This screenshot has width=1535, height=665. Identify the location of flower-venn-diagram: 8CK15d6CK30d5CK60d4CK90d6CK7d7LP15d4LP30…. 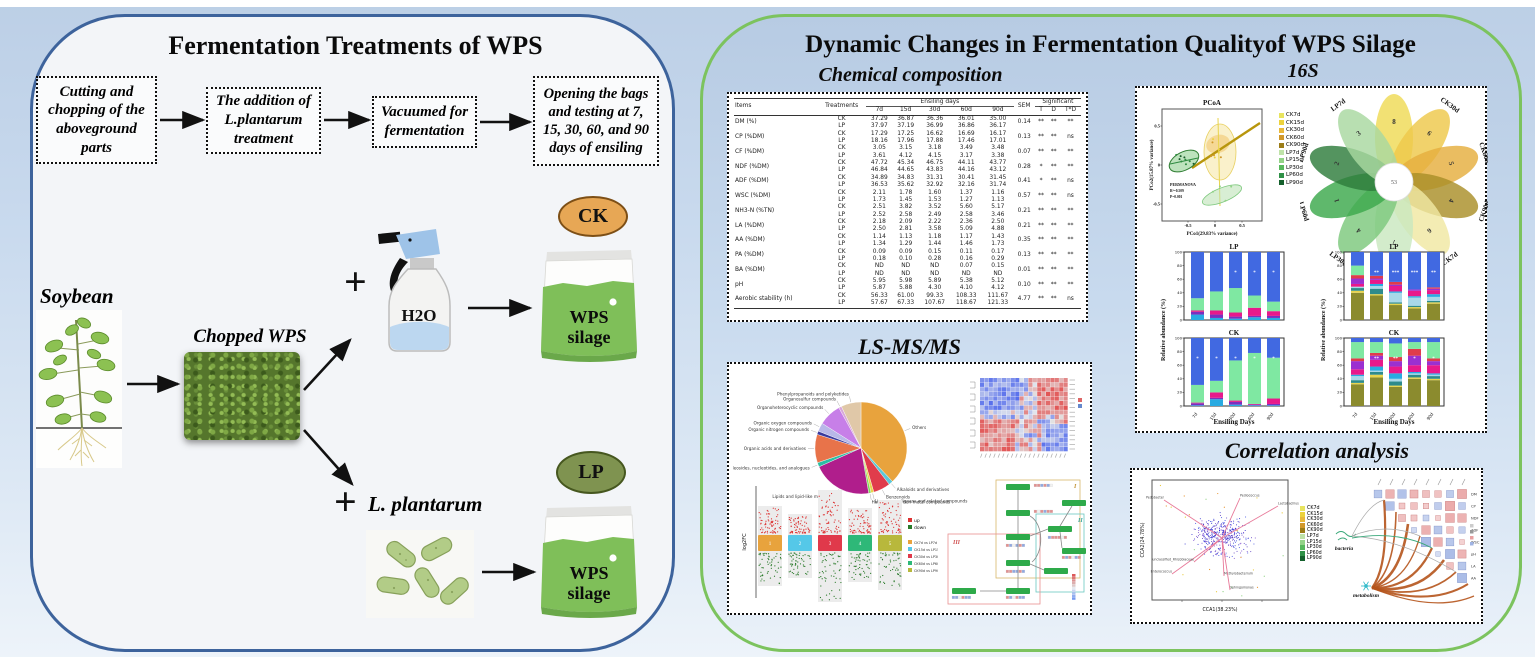
(1394, 180).